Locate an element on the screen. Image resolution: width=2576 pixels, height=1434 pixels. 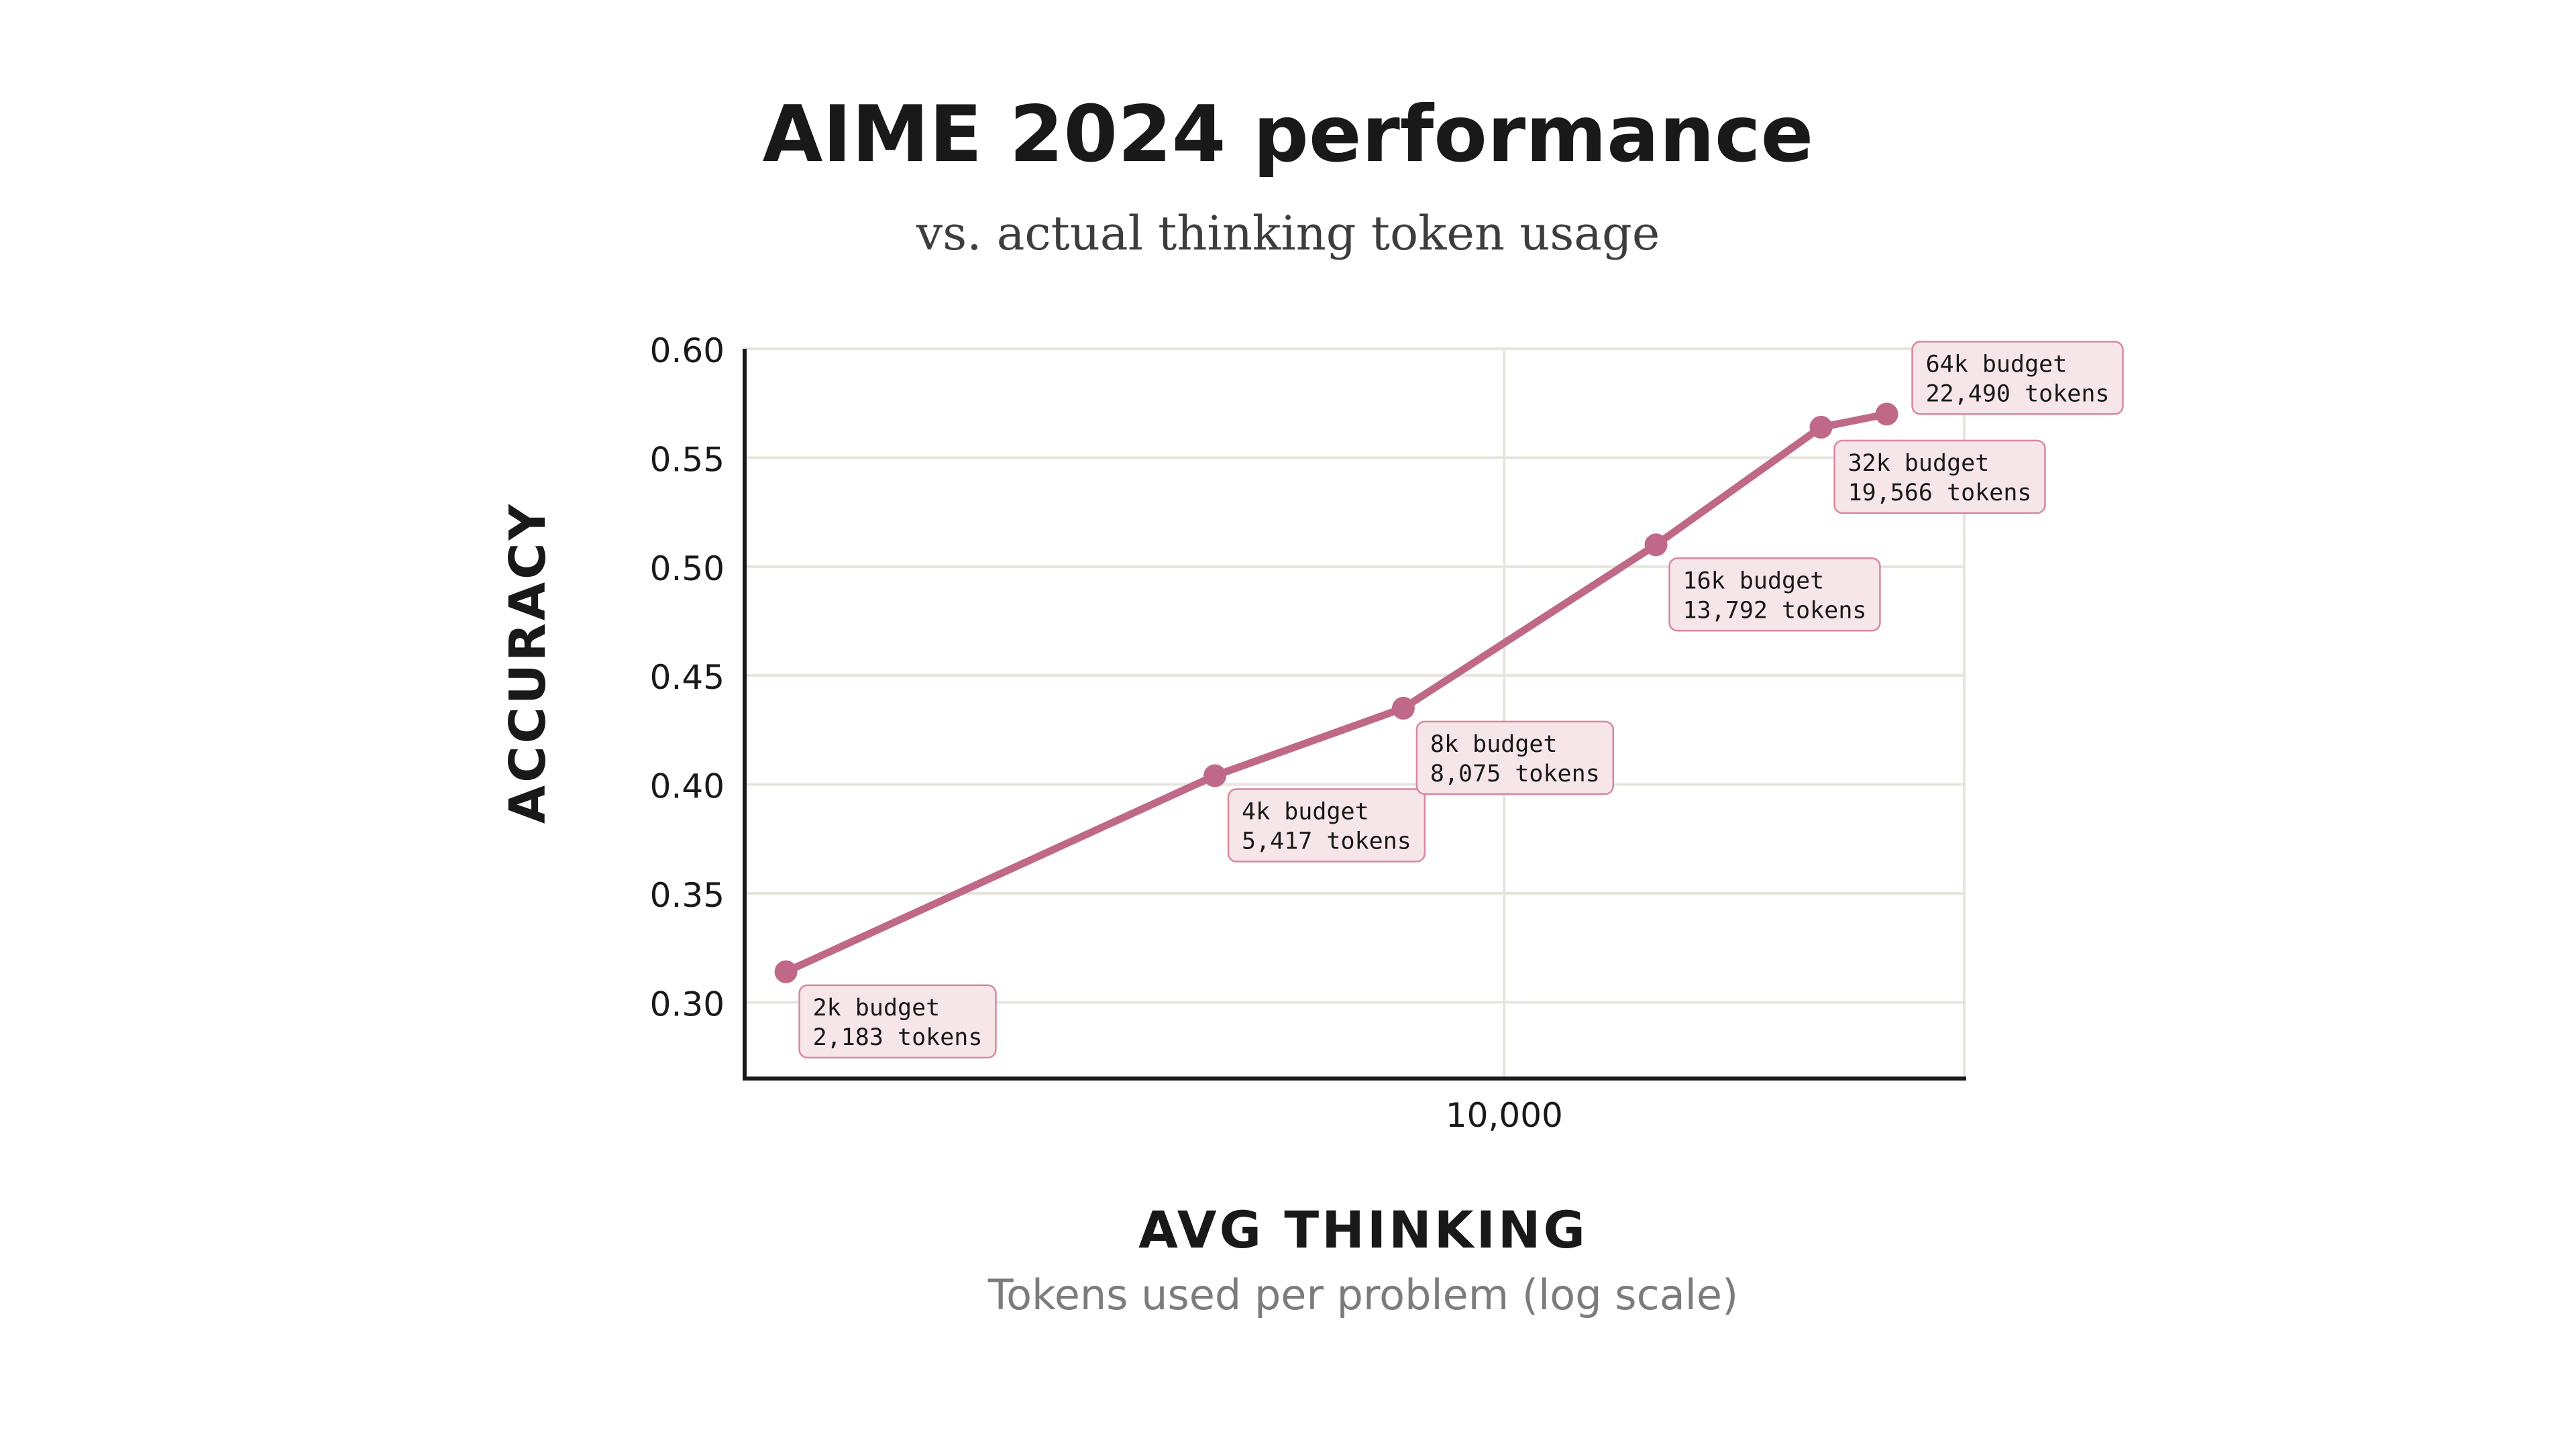
x-axis-title: AVG THINKING is located at coordinates (1363, 1230).